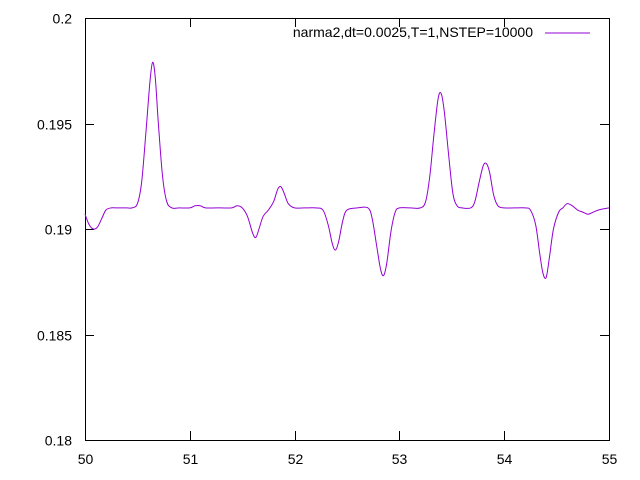 The width and height of the screenshot is (640, 480). What do you see at coordinates (413, 32) in the screenshot?
I see `legend-label: narma2,dt=0.0025,T=1,NSTEP=10000` at bounding box center [413, 32].